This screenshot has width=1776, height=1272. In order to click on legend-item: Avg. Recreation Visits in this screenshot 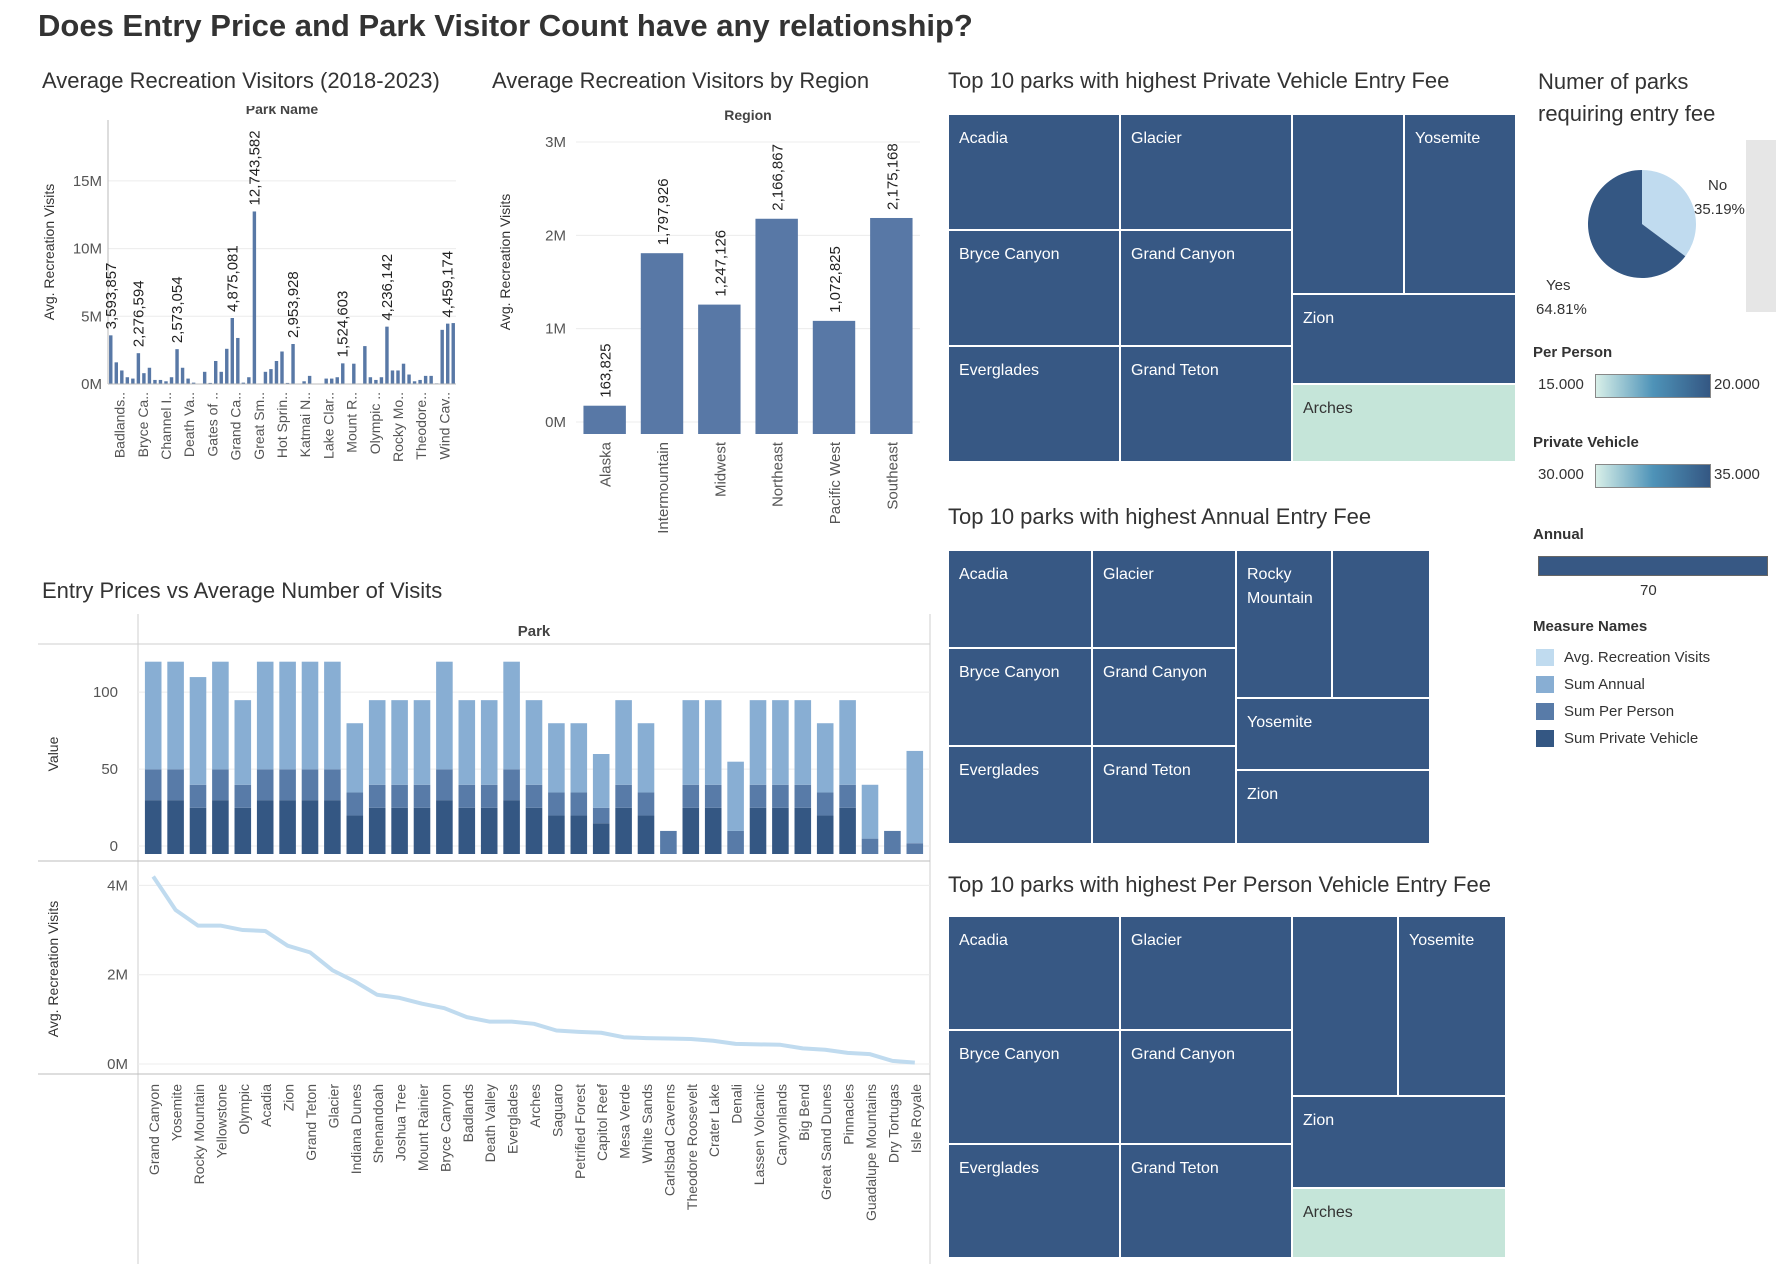, I will do `click(1654, 657)`.